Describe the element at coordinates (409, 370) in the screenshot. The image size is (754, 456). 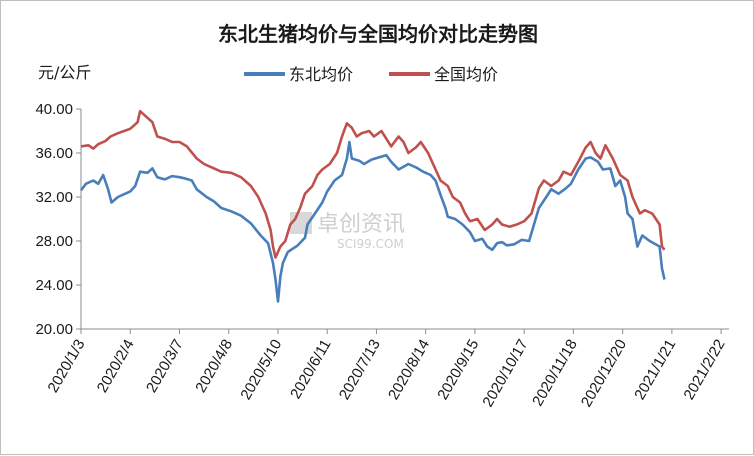
I see `x-tick-label: 2020/8/14` at that location.